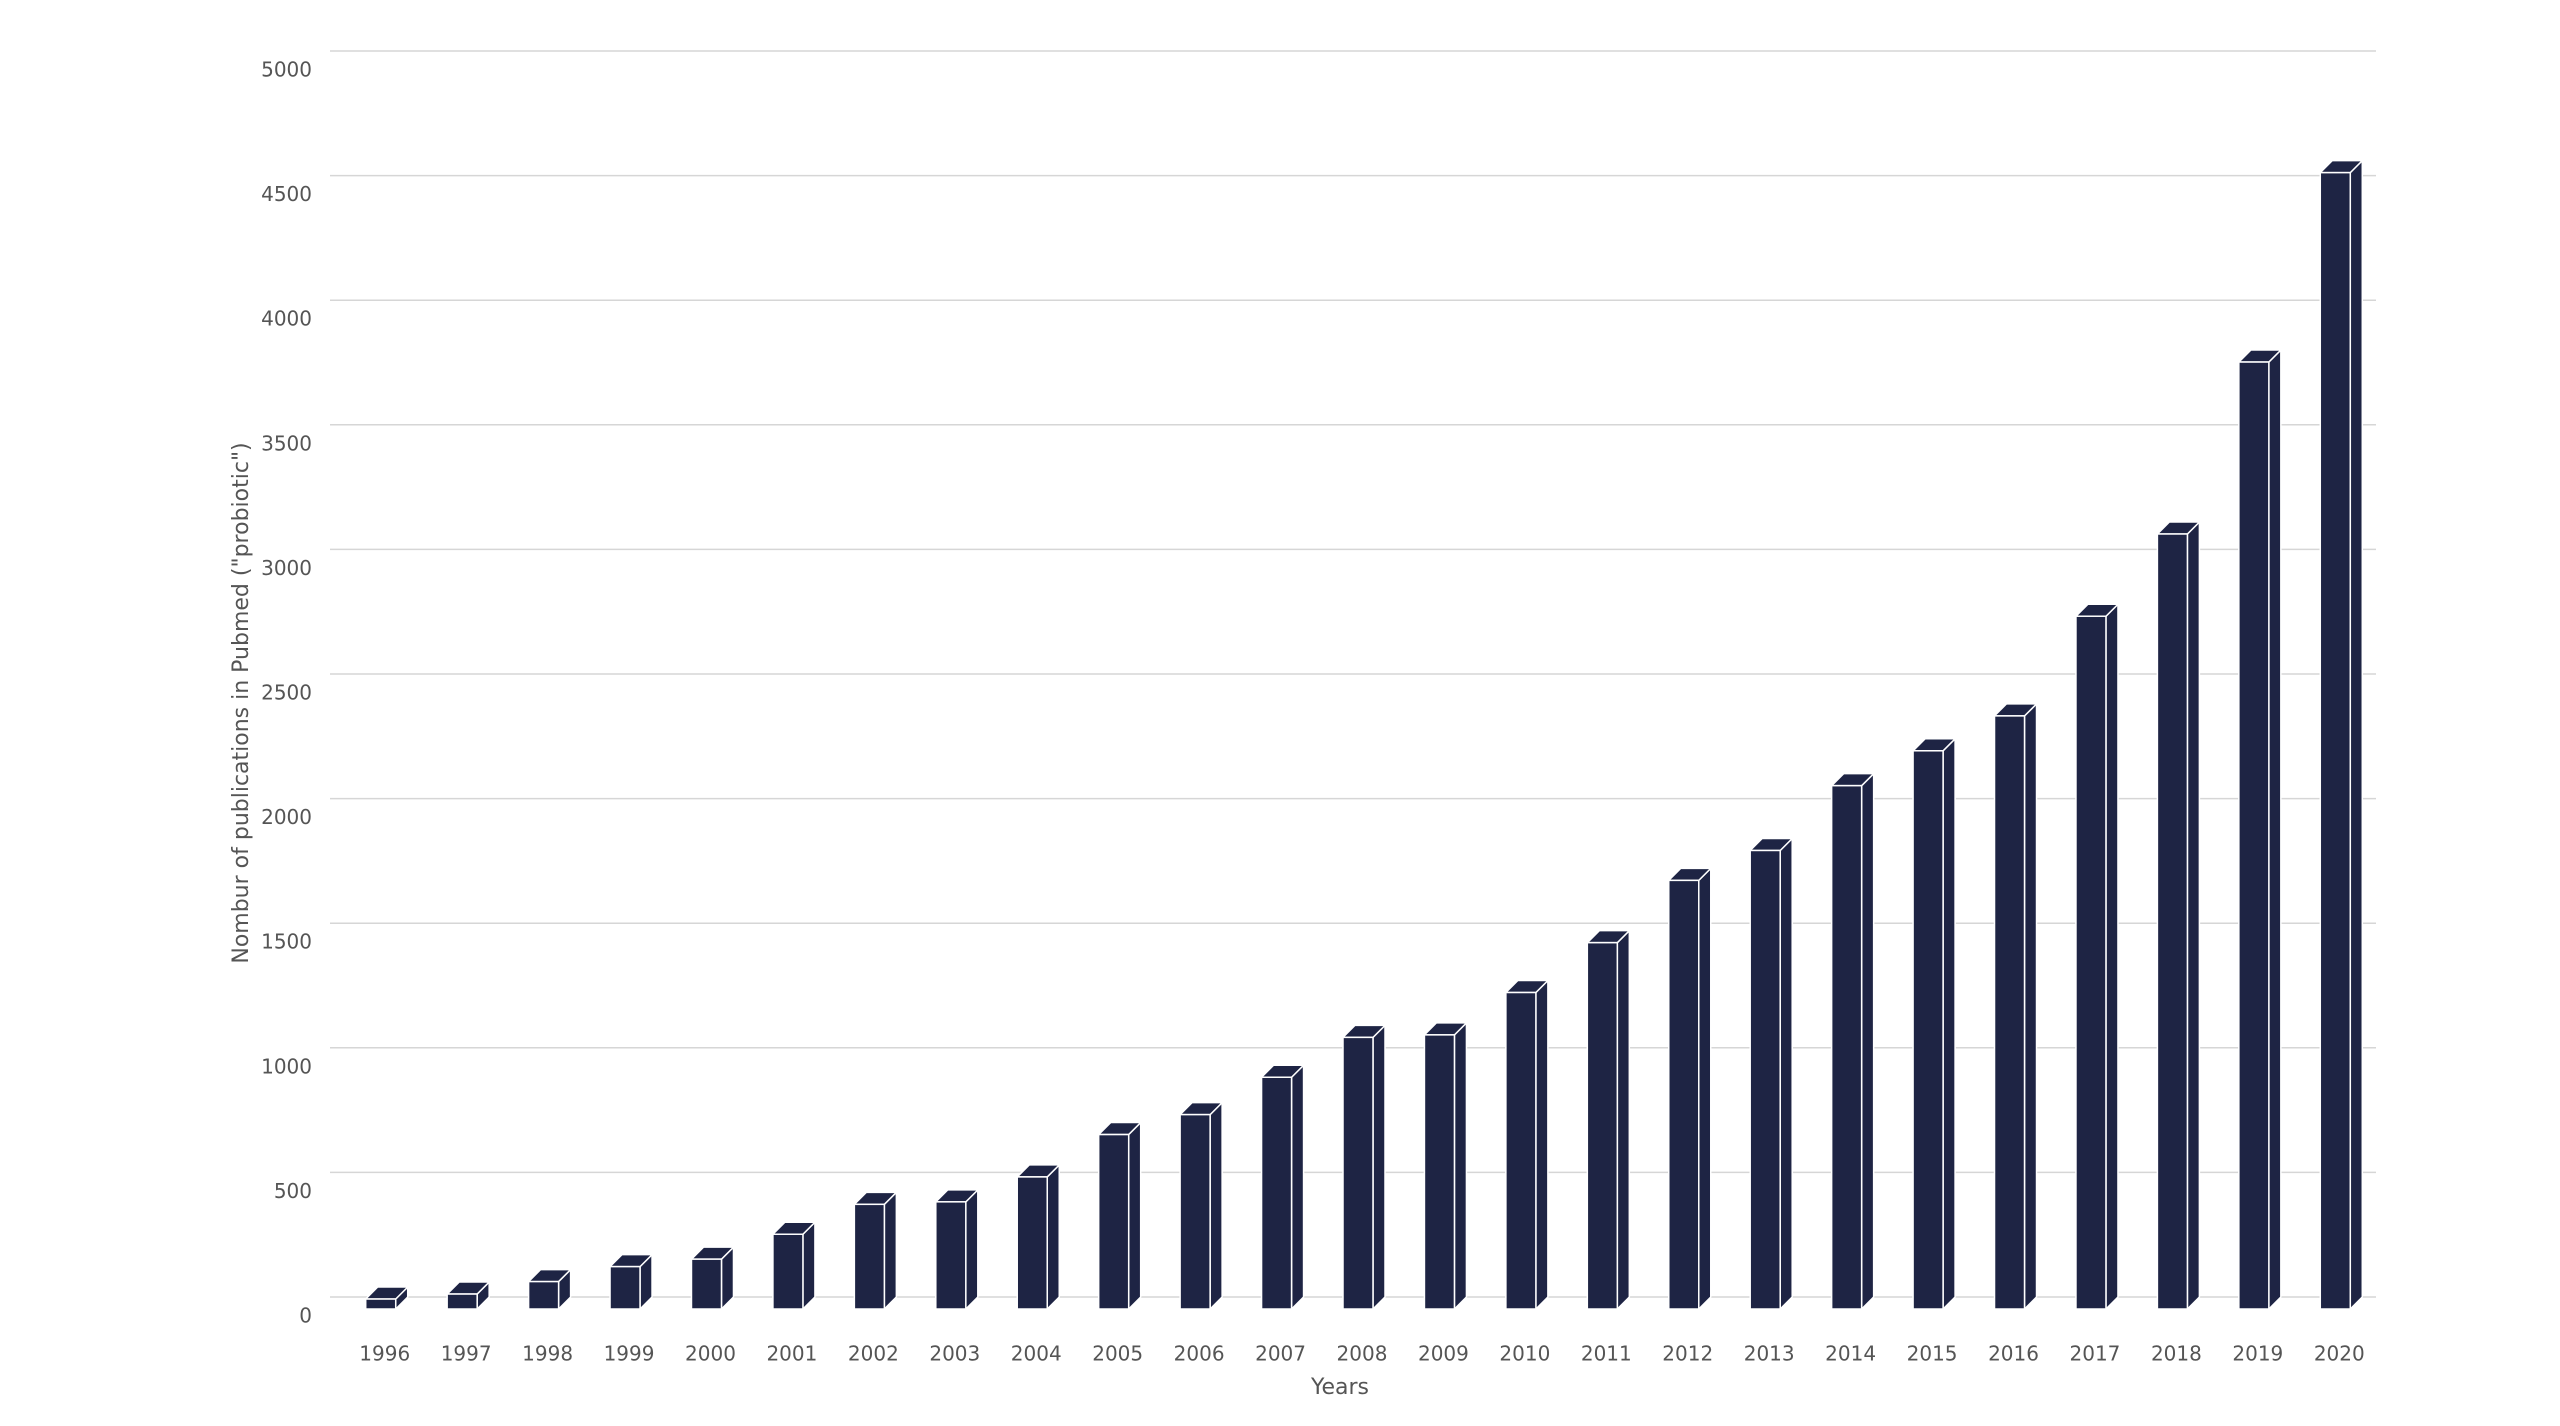 Image resolution: width=2560 pixels, height=1426 pixels. I want to click on x-tick-label: 2005, so click(1117, 1354).